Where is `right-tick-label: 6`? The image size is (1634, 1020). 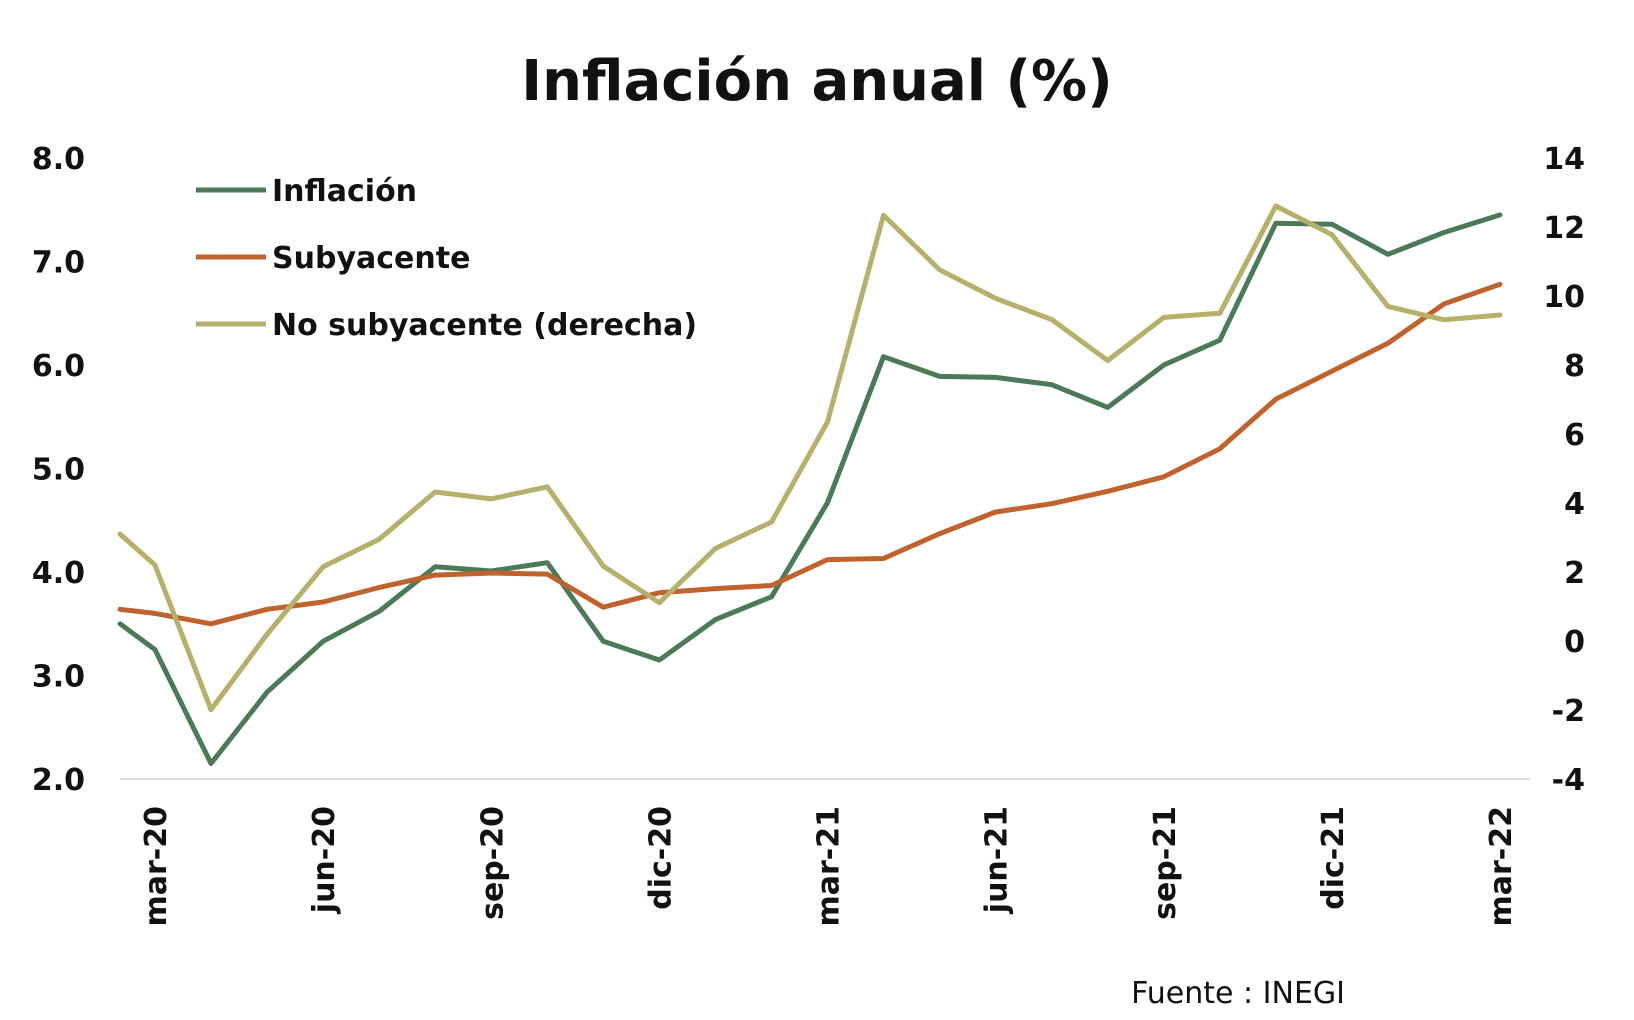 right-tick-label: 6 is located at coordinates (1574, 435).